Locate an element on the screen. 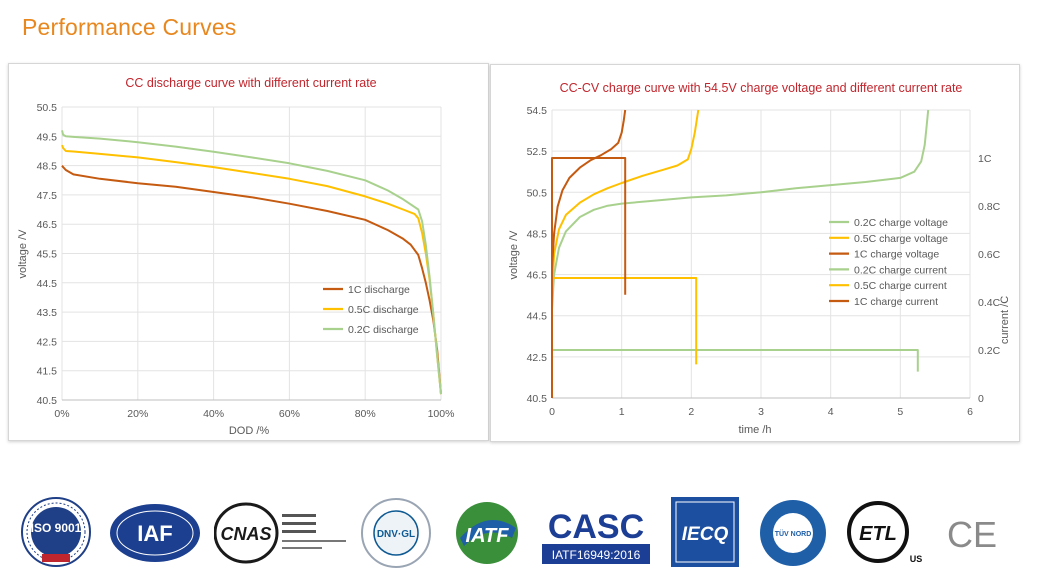 The height and width of the screenshot is (586, 1047). iecq-logo-text: IECQ is located at coordinates (705, 534).